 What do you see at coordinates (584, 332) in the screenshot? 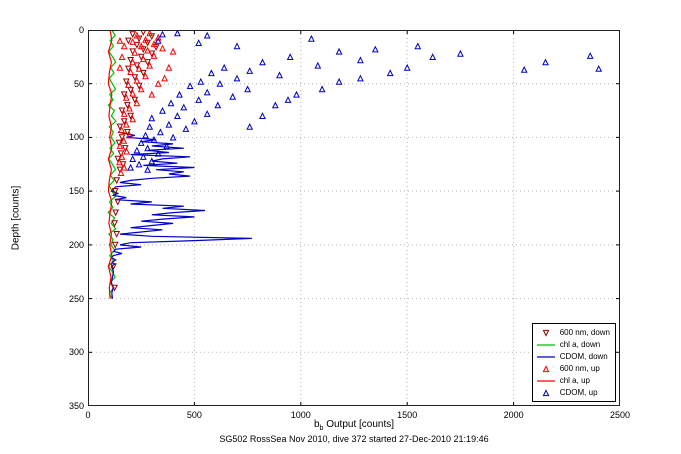
I see `legend-label: 600 nm, down` at bounding box center [584, 332].